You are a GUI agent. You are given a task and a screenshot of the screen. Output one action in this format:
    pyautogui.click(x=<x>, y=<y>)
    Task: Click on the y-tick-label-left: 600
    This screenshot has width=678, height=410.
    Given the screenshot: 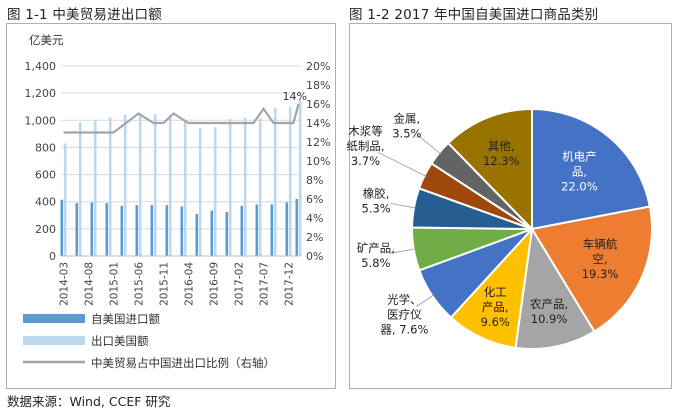 What is the action you would take?
    pyautogui.click(x=45, y=175)
    